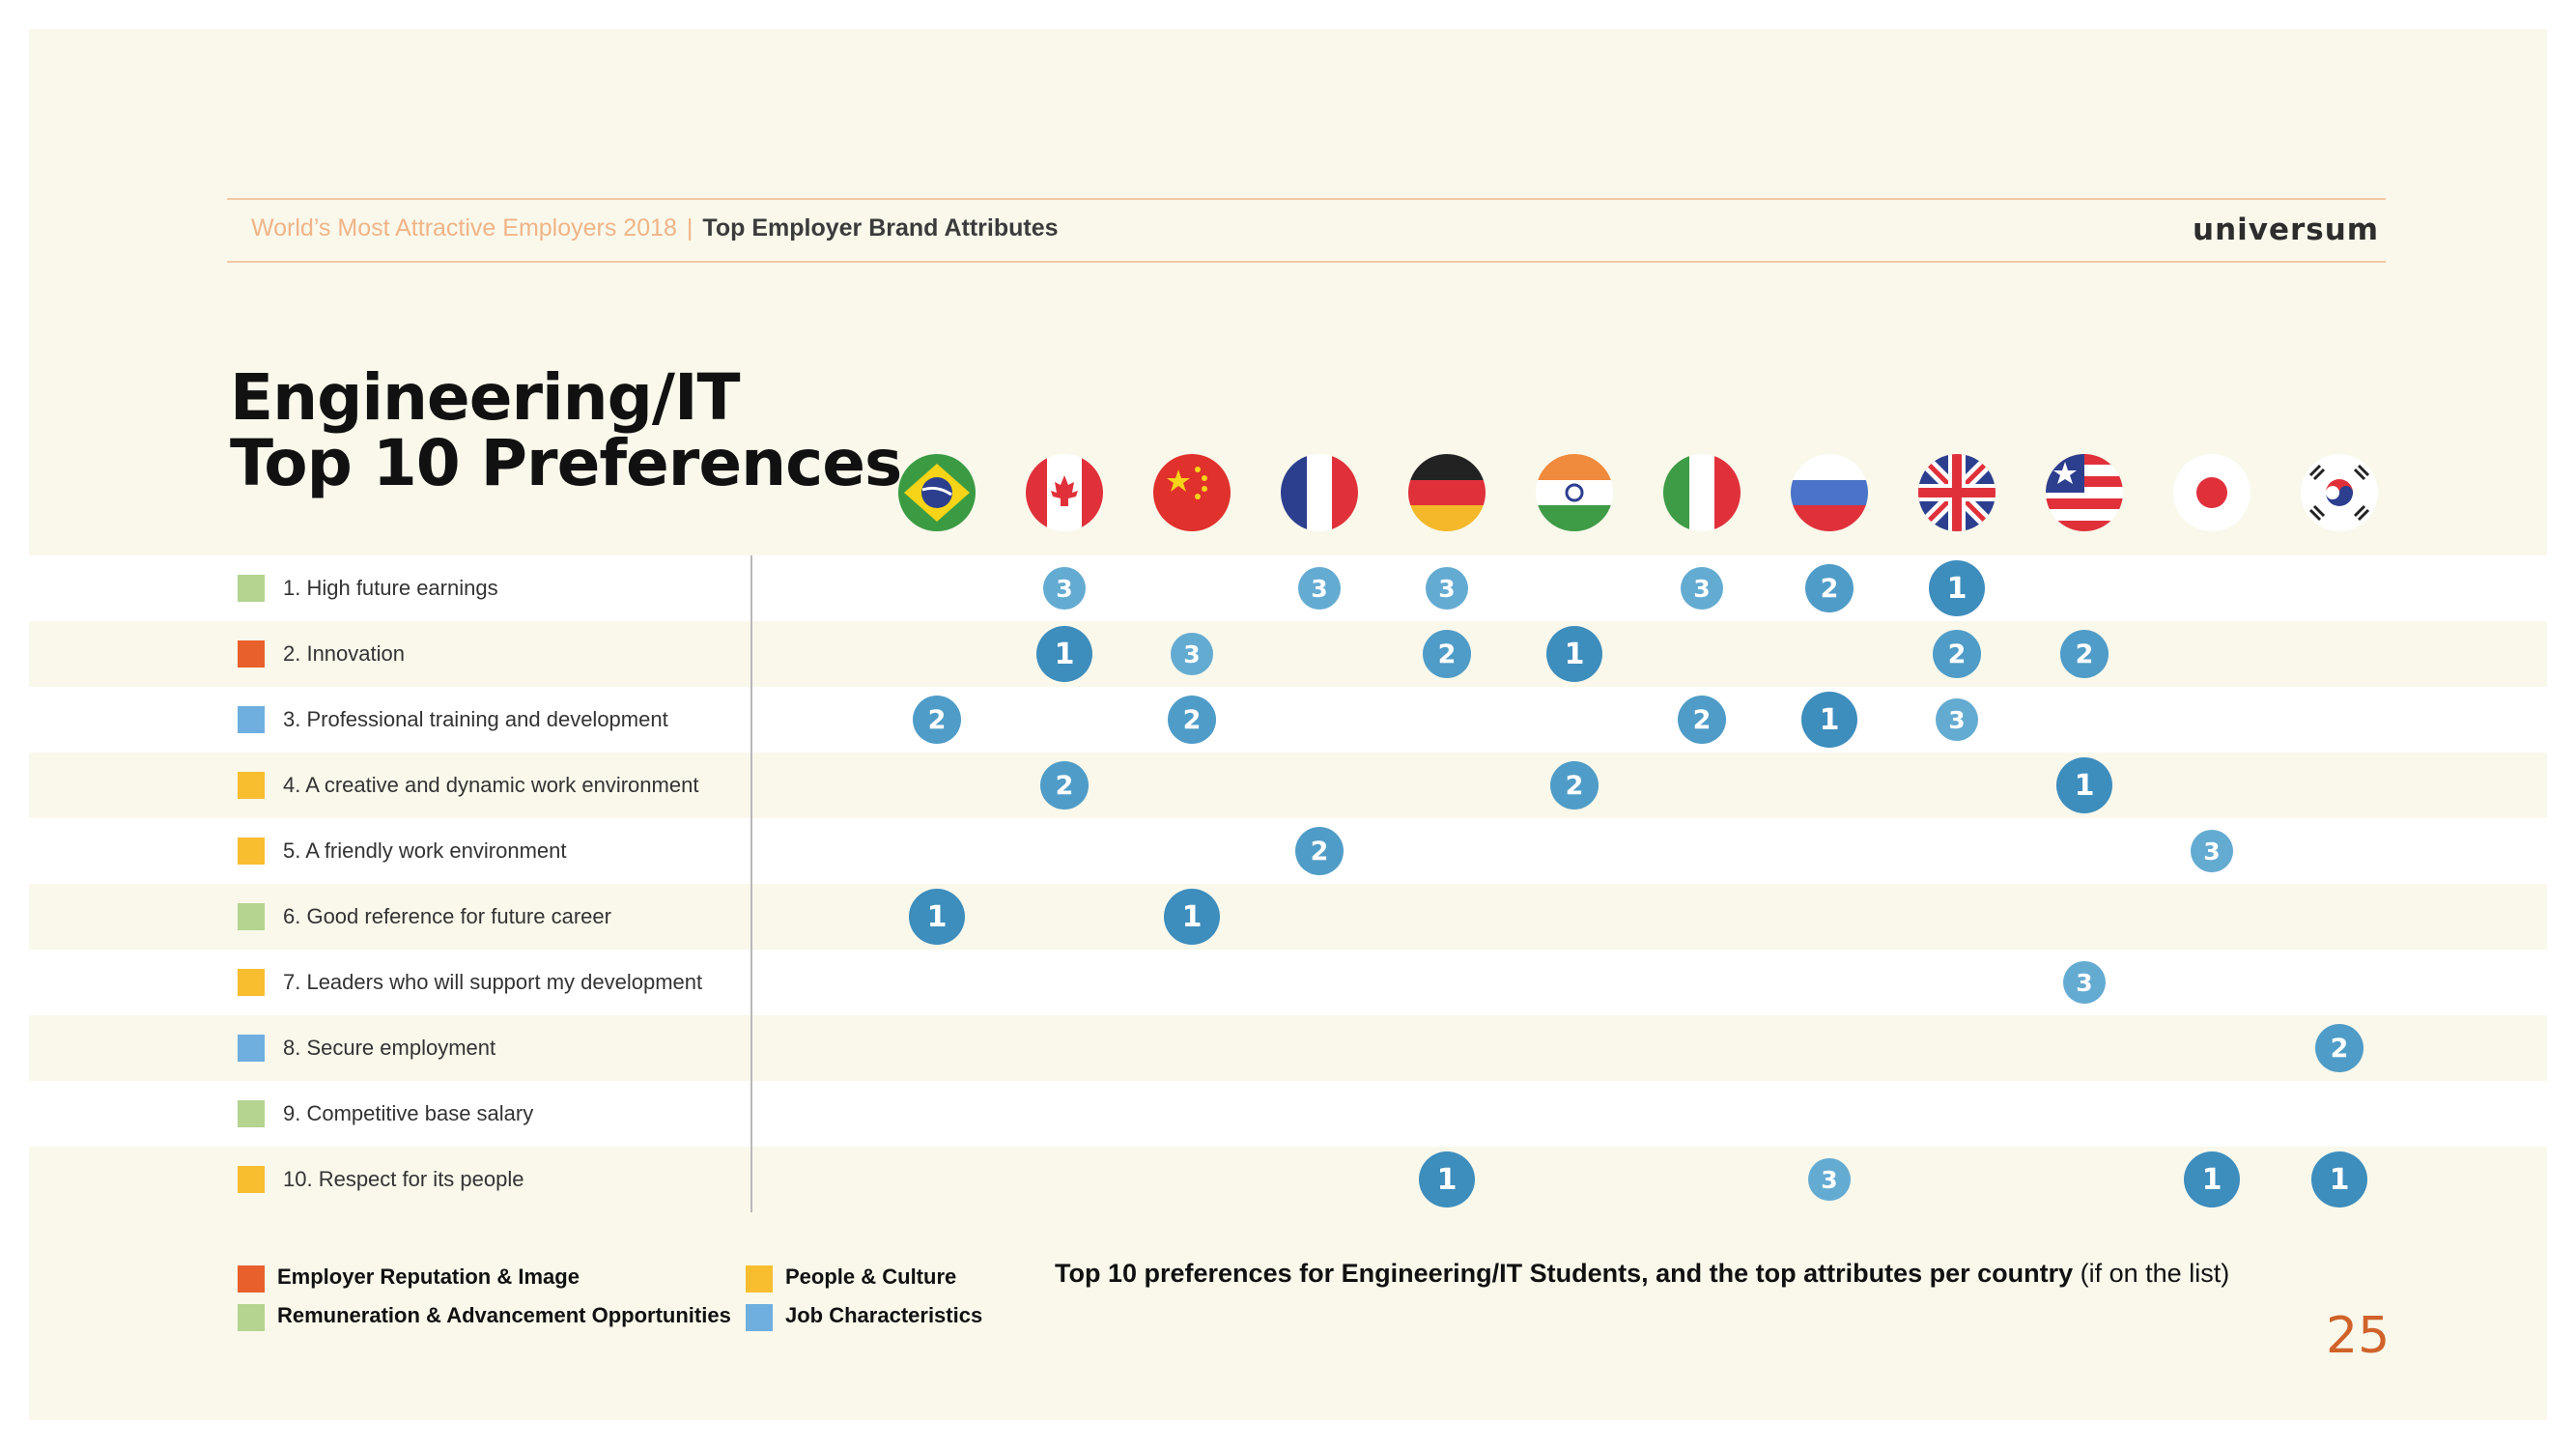 The width and height of the screenshot is (2576, 1449). What do you see at coordinates (759, 1317) in the screenshot?
I see `legend-swatch-job-characteristics` at bounding box center [759, 1317].